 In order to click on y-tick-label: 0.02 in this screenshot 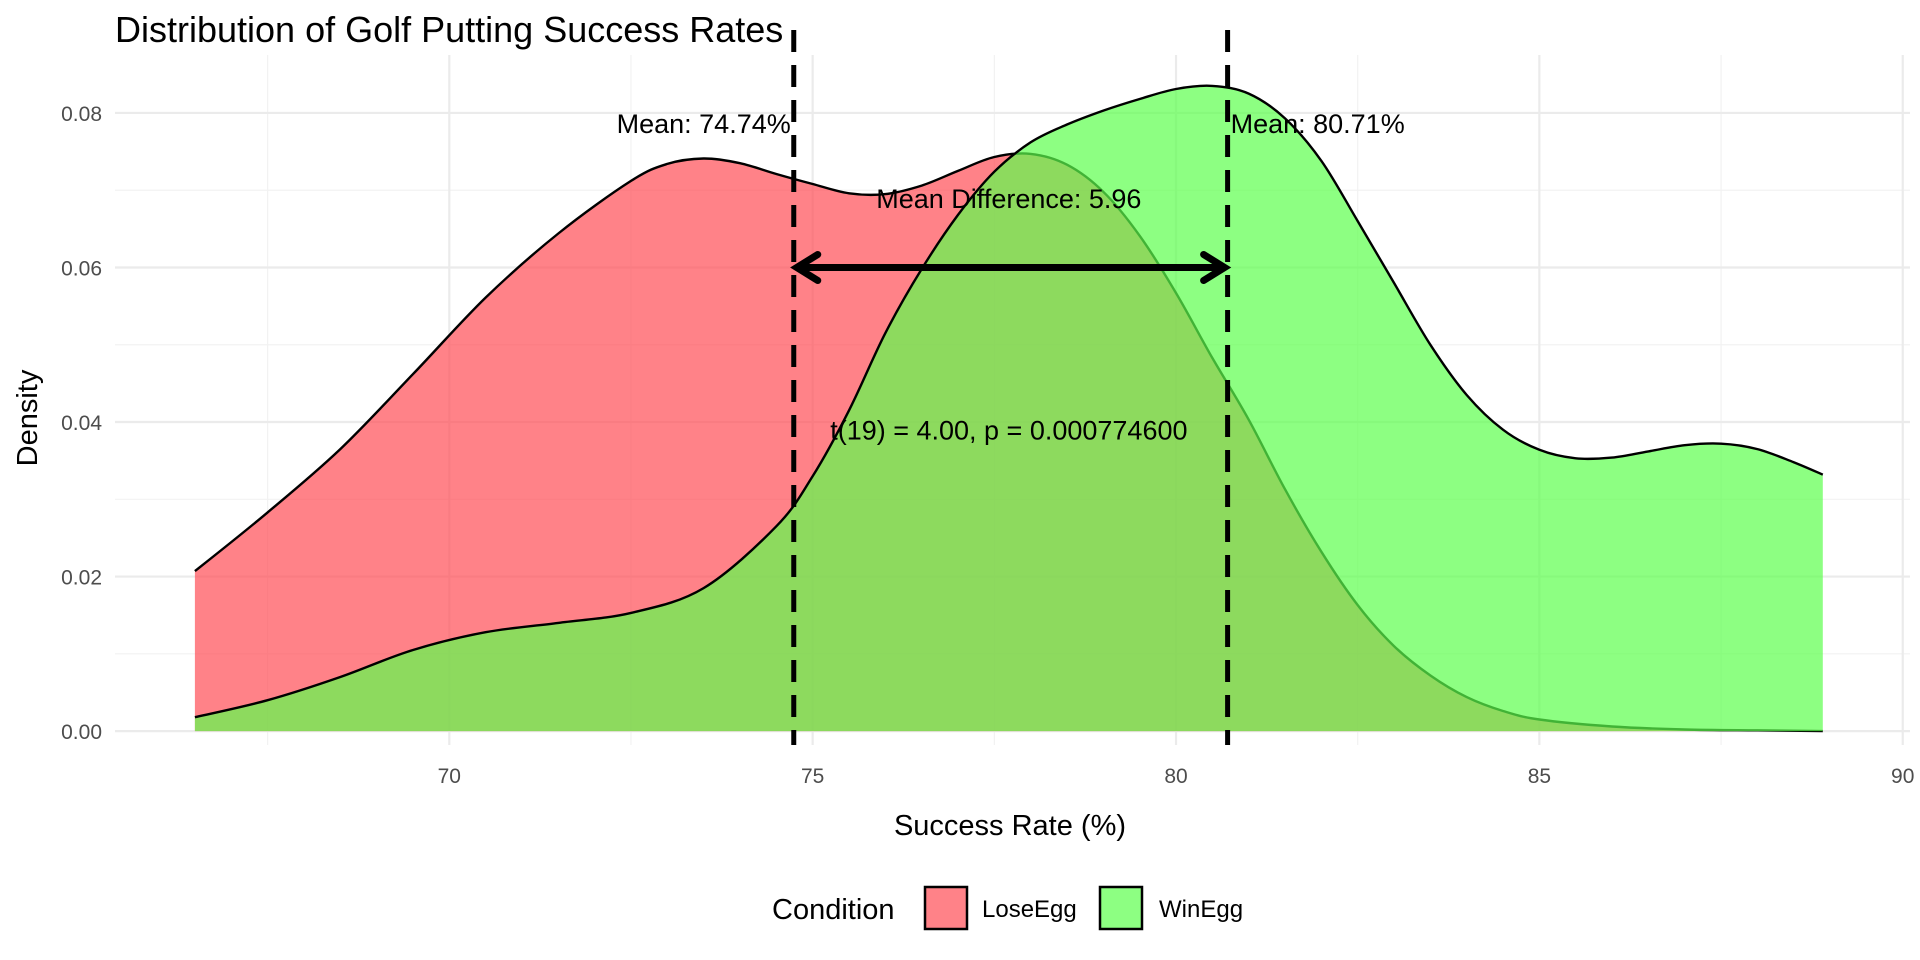, I will do `click(81, 578)`.